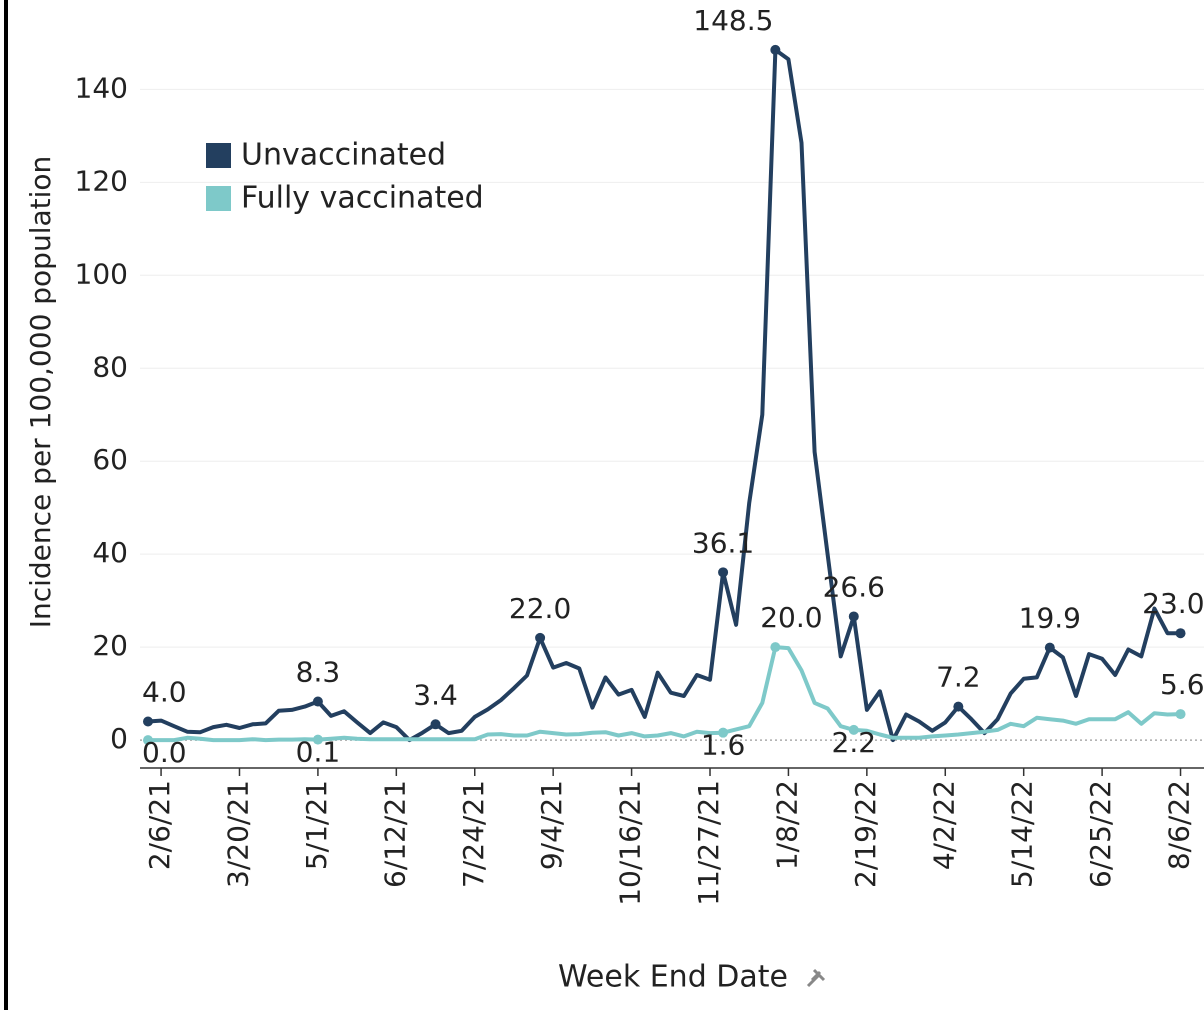 The image size is (1204, 1010). What do you see at coordinates (318, 672) in the screenshot?
I see `data-label: 8.3` at bounding box center [318, 672].